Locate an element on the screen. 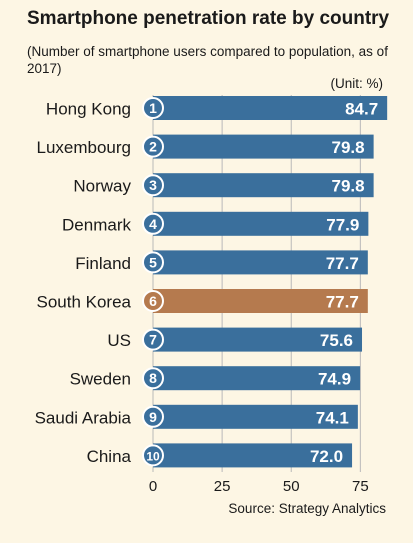 This screenshot has height=543, width=413. rank-number: 8 is located at coordinates (153, 378).